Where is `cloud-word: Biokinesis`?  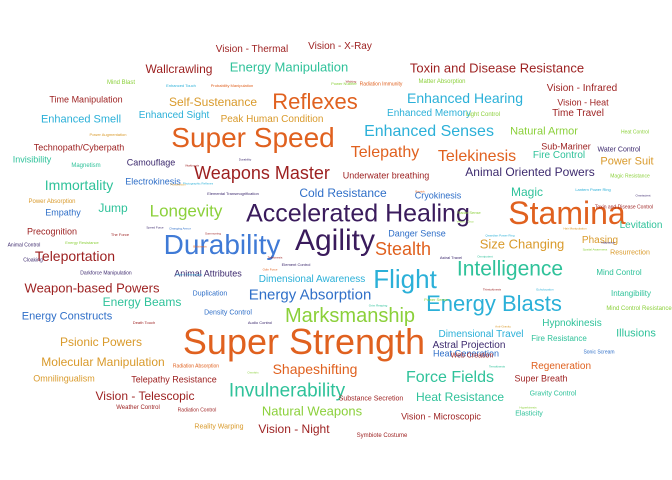
cloud-word: Biokinesis is located at coordinates (200, 246).